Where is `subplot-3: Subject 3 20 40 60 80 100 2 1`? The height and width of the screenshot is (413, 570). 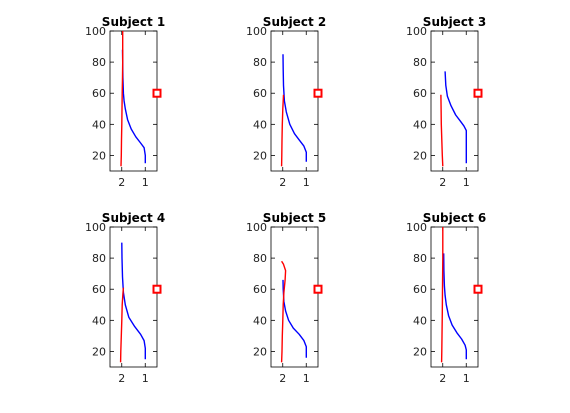 subplot-3: Subject 3 20 40 60 80 100 2 1 is located at coordinates (446, 102).